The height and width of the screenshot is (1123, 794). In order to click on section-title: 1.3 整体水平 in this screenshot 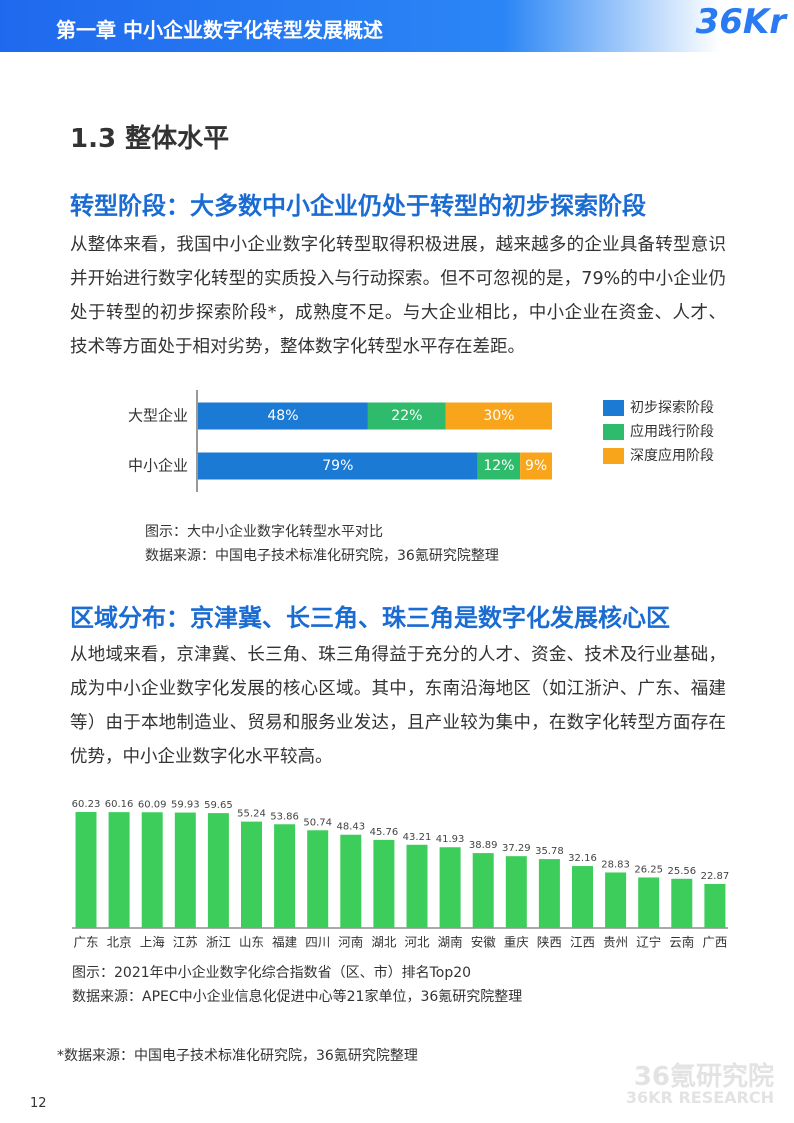, I will do `click(150, 139)`.